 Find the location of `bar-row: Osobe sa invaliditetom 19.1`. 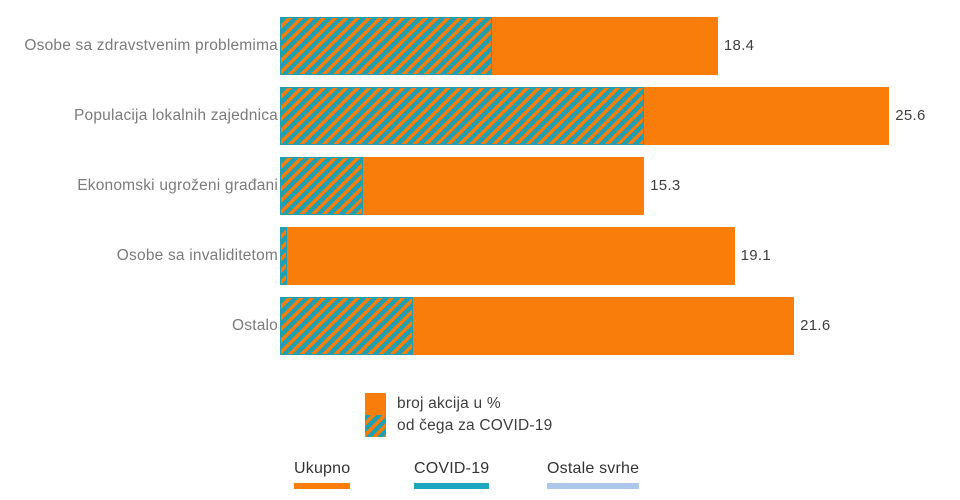

bar-row: Osobe sa invaliditetom 19.1 is located at coordinates (480, 256).